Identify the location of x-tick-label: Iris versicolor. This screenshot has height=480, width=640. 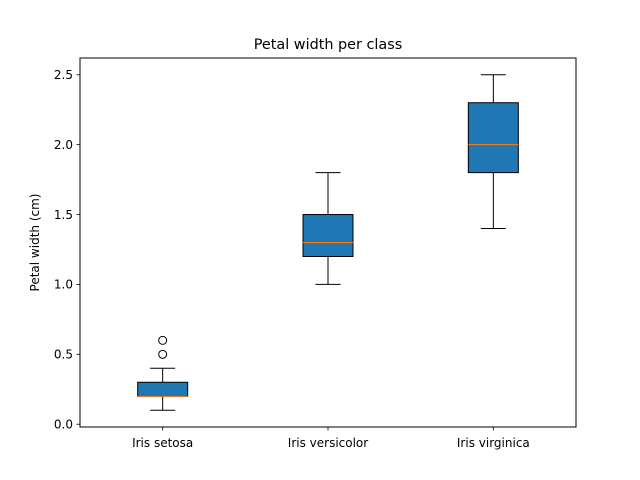
(328, 443).